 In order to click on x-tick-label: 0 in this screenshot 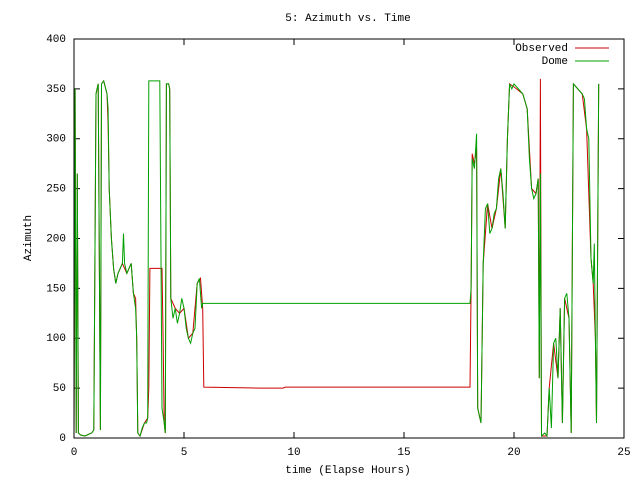, I will do `click(74, 453)`.